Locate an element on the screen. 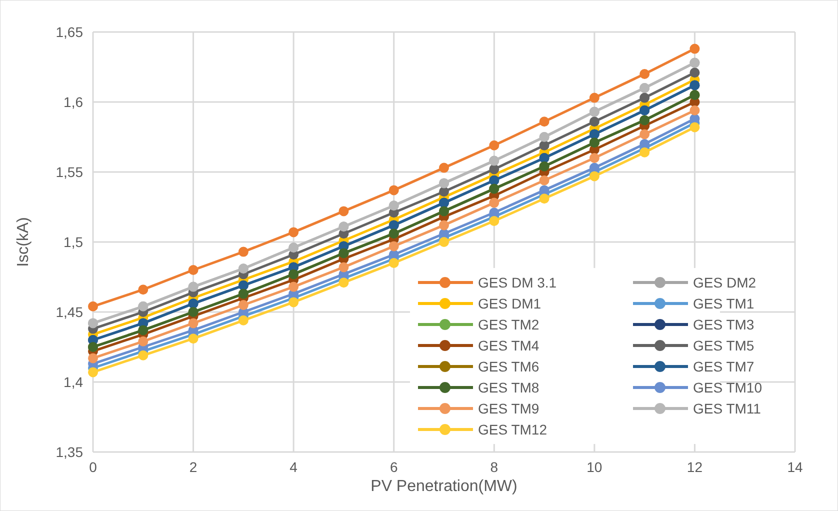 The width and height of the screenshot is (838, 511). legend-label: GES DM2 is located at coordinates (724, 282).